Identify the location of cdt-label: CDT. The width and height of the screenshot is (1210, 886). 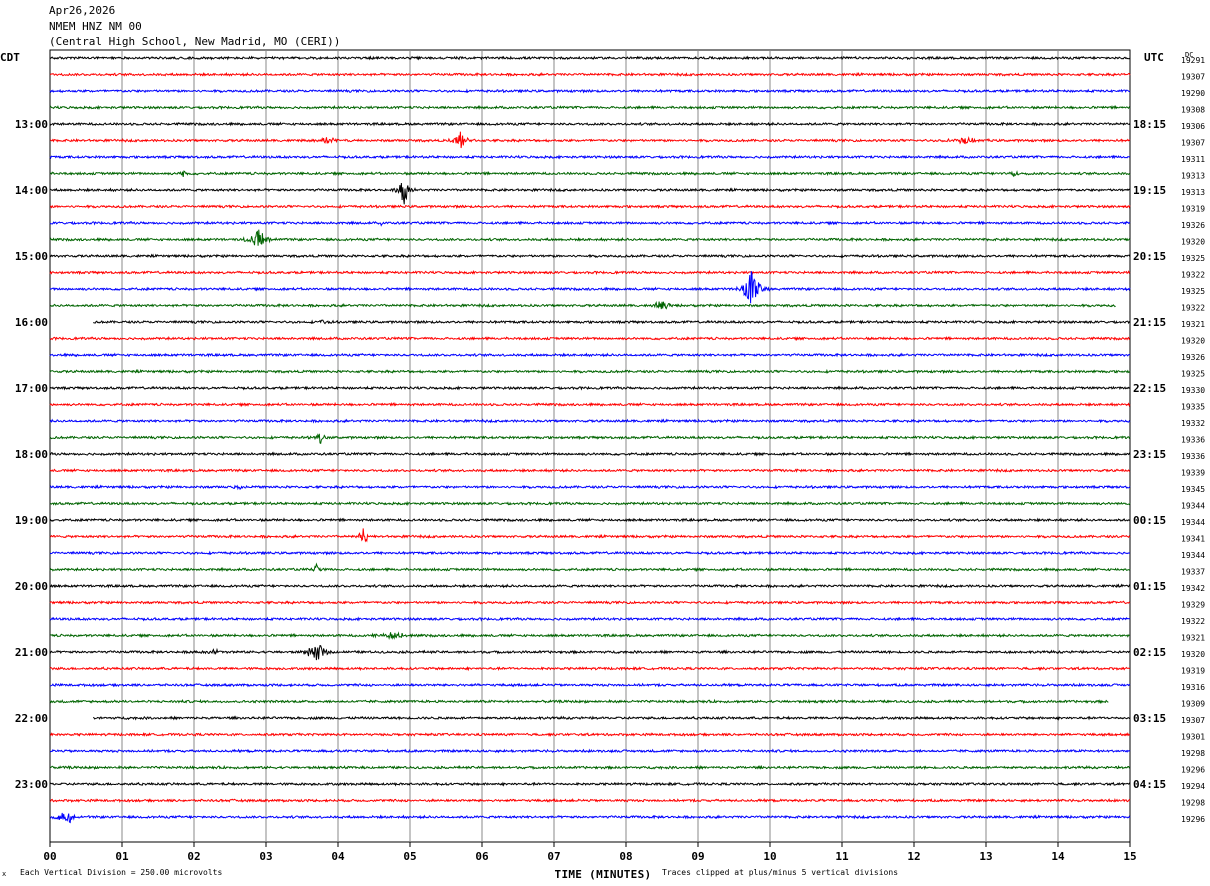
(10, 57).